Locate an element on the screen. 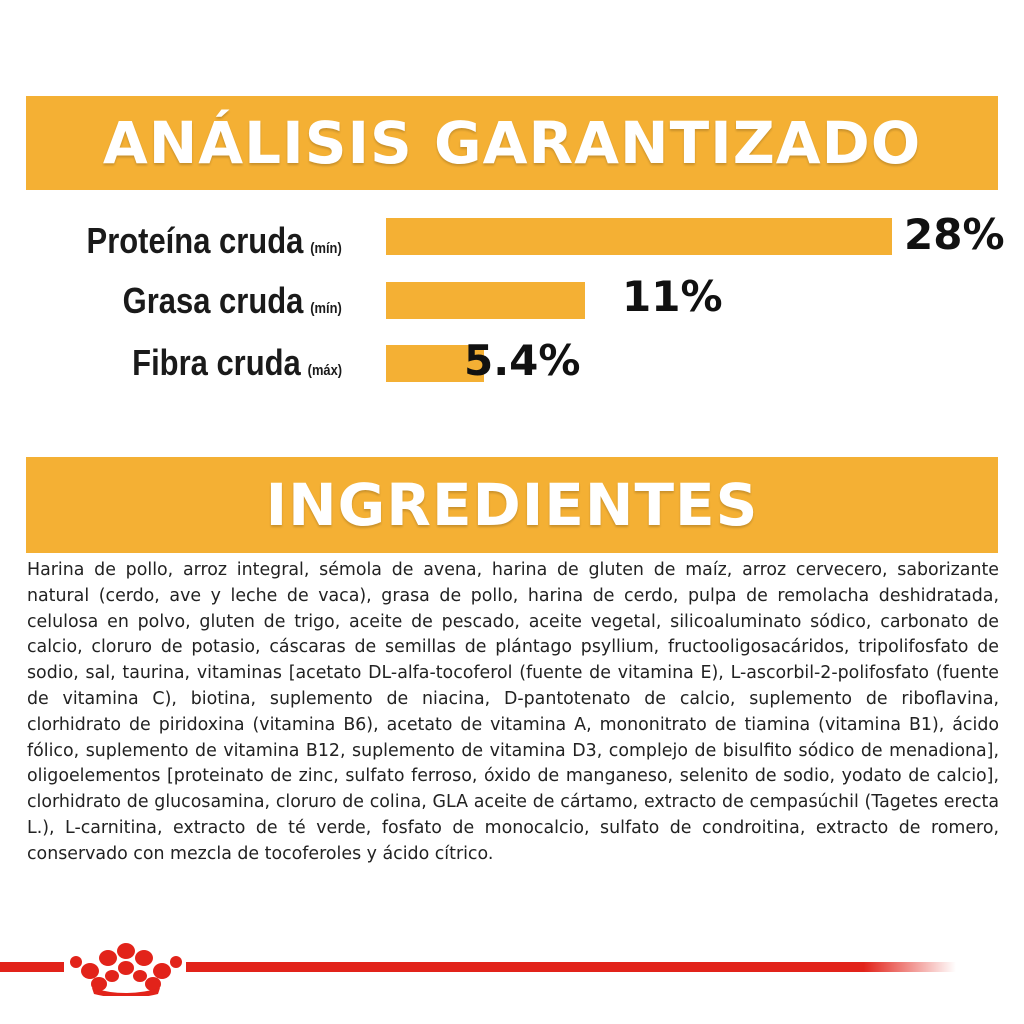 The width and height of the screenshot is (1024, 1024). analysis-title: ANÁLISIS GARANTIZADO is located at coordinates (512, 143).